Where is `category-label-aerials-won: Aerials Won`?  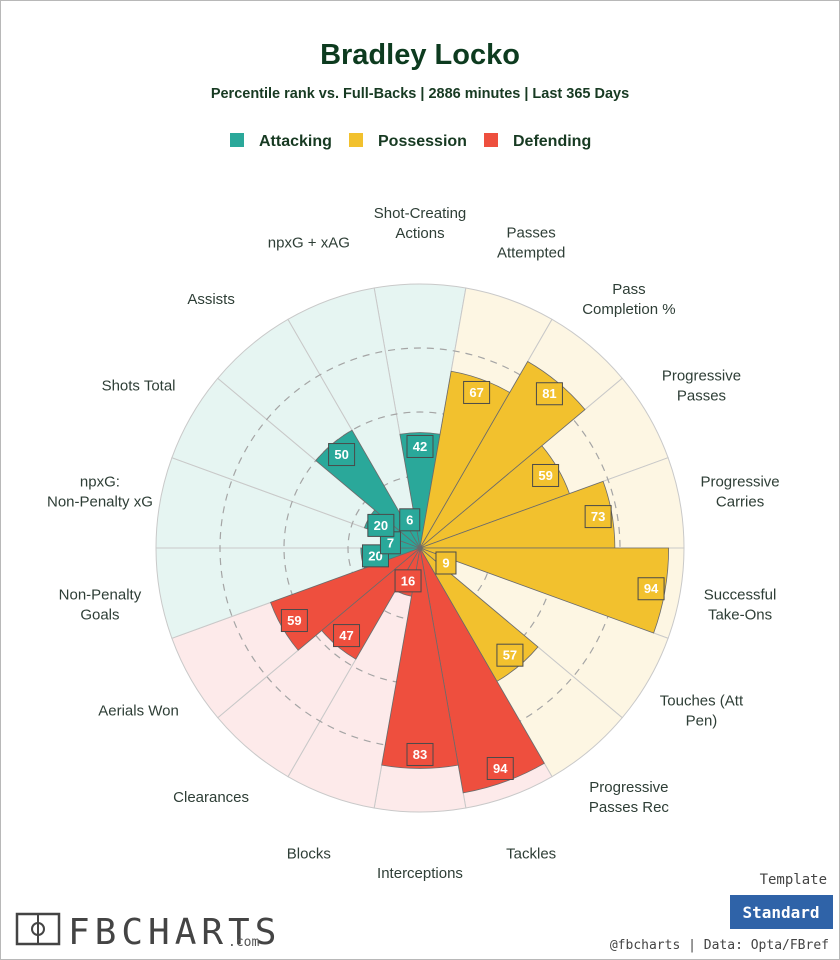
category-label-aerials-won: Aerials Won is located at coordinates (138, 711).